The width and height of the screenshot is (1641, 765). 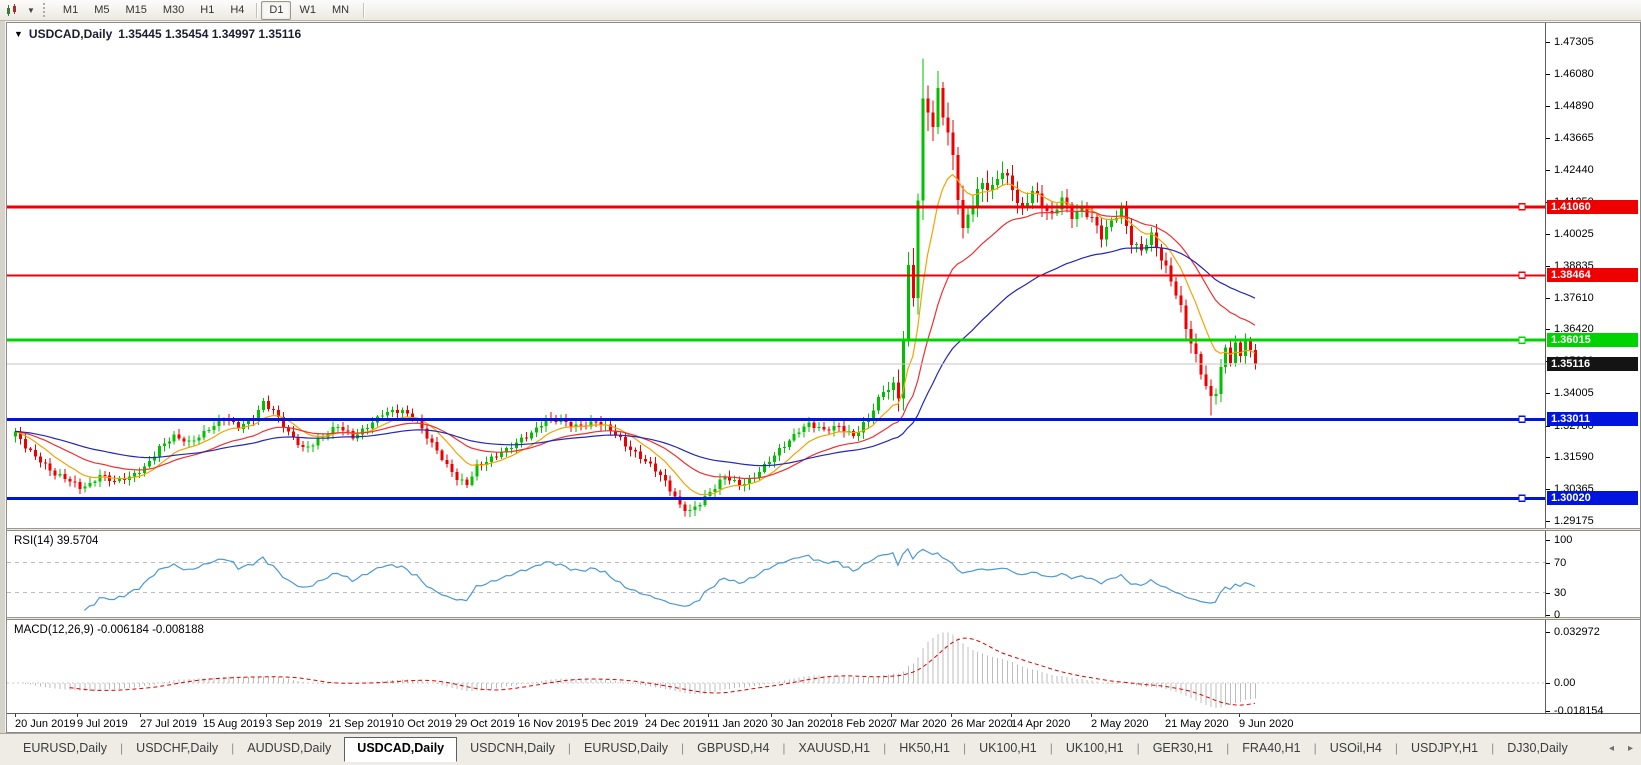 What do you see at coordinates (177, 748) in the screenshot?
I see `chart-tab-usdchf-daily: USDCHF,Daily` at bounding box center [177, 748].